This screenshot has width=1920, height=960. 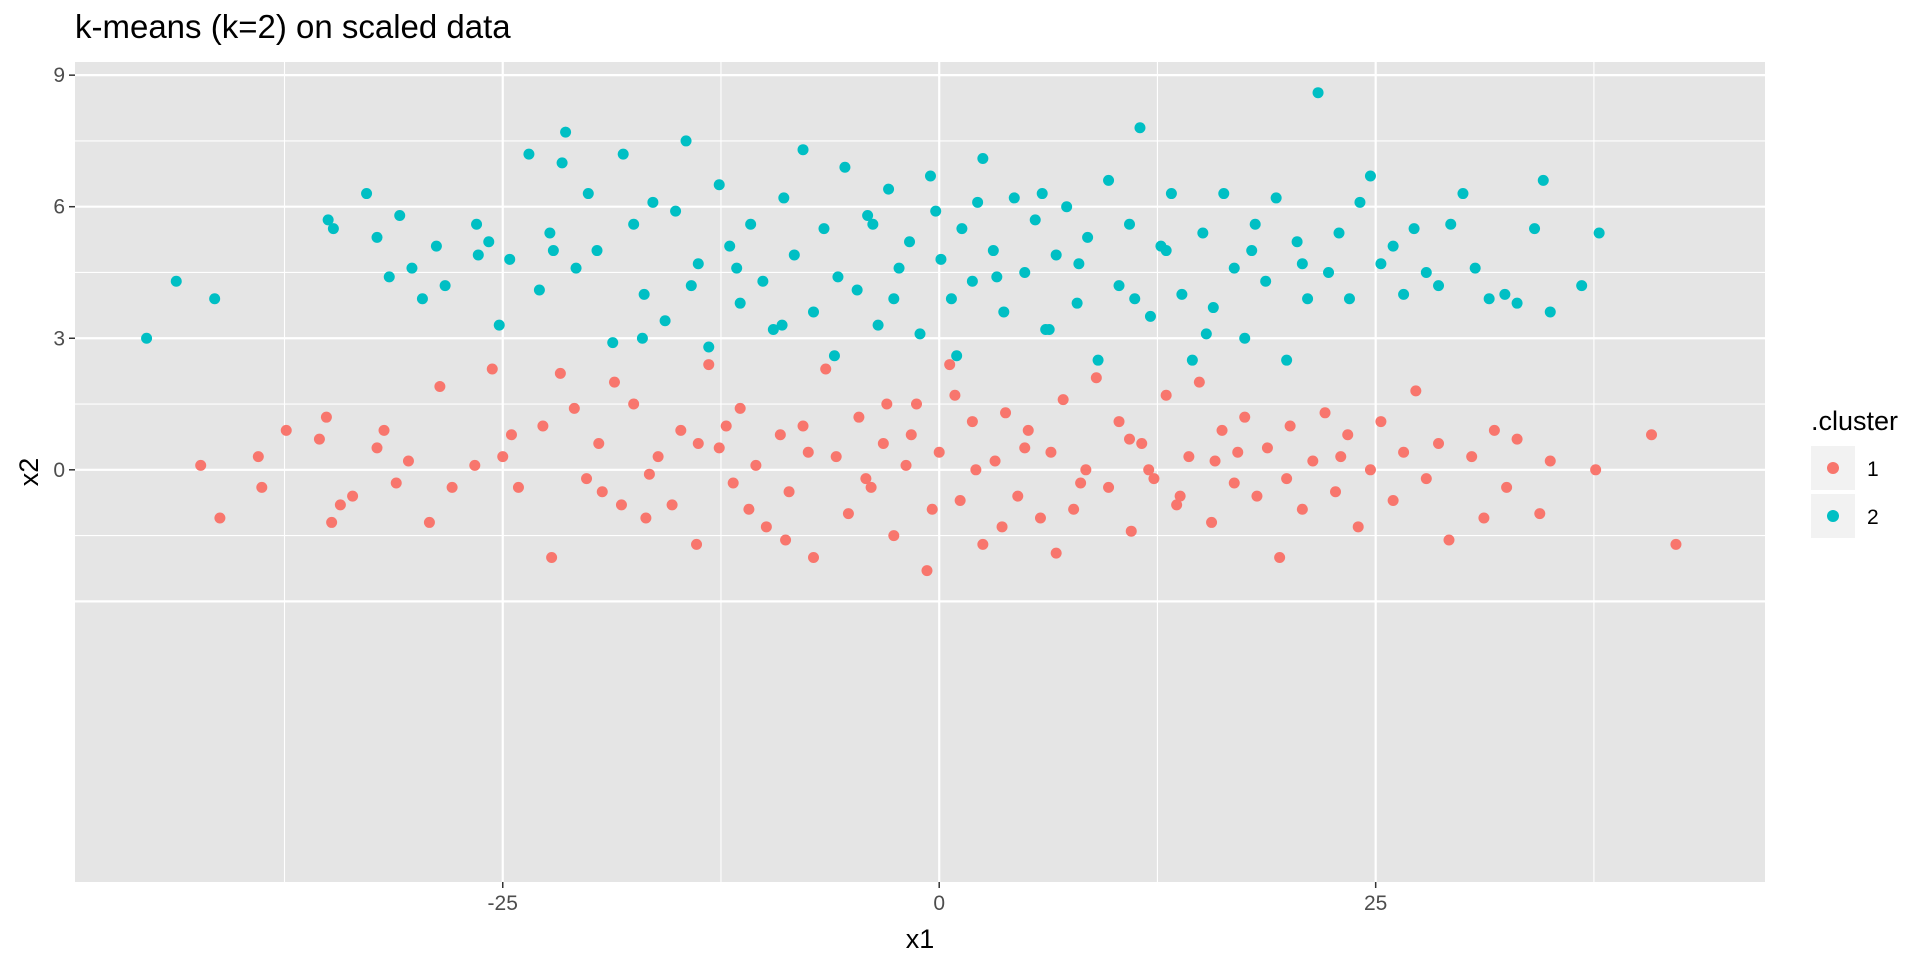 What do you see at coordinates (503, 903) in the screenshot?
I see `x-tick-label: -25` at bounding box center [503, 903].